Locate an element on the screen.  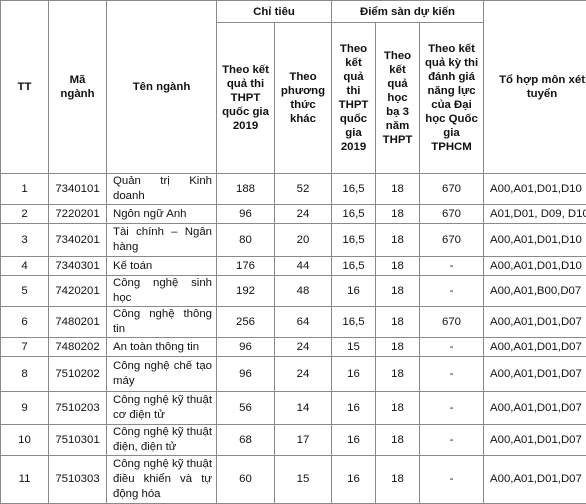
cell-ten-nganh: Quản trị Kinh doanh is located at coordinates (162, 189).